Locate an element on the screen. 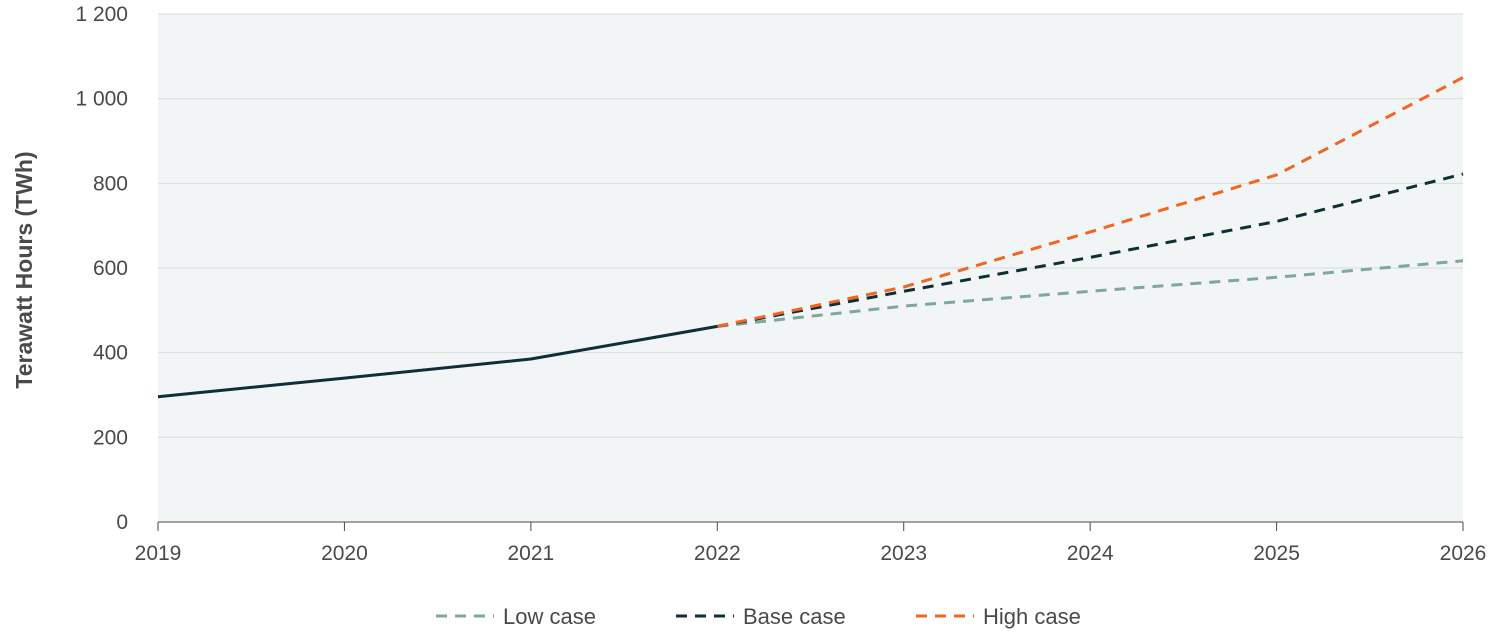  x-axis: 2019 2020 2021 2022 2023 2024 2025 2026 is located at coordinates (811, 543).